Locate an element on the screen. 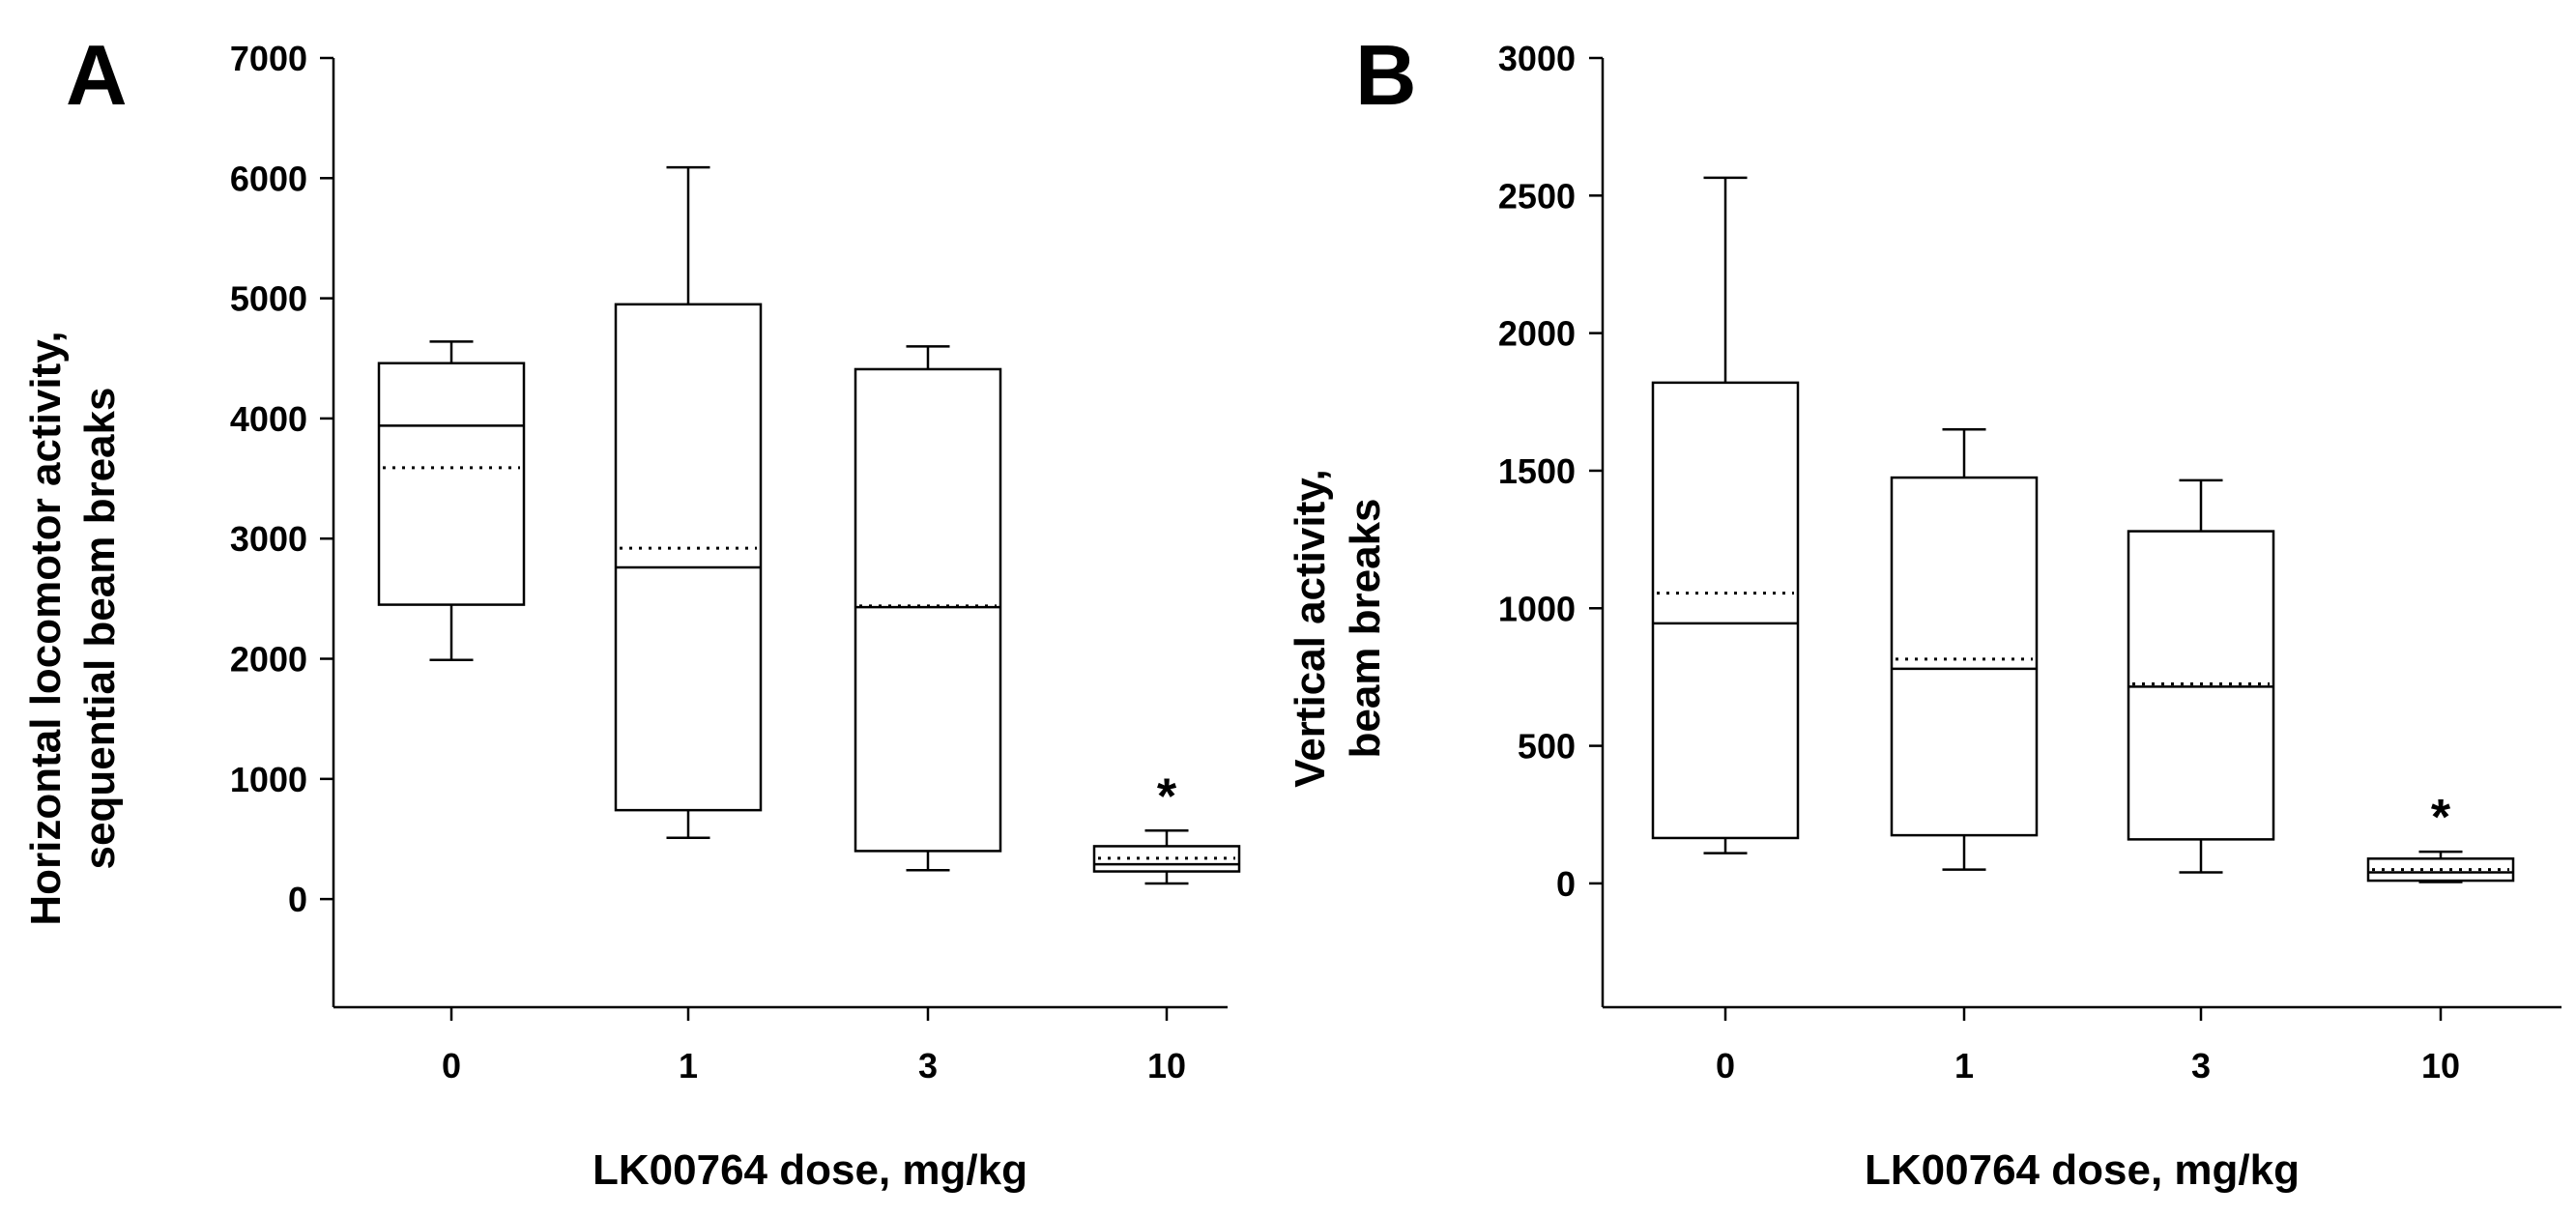 This screenshot has height=1216, width=2576. panel-a-y-tick-label: 0 is located at coordinates (297, 900).